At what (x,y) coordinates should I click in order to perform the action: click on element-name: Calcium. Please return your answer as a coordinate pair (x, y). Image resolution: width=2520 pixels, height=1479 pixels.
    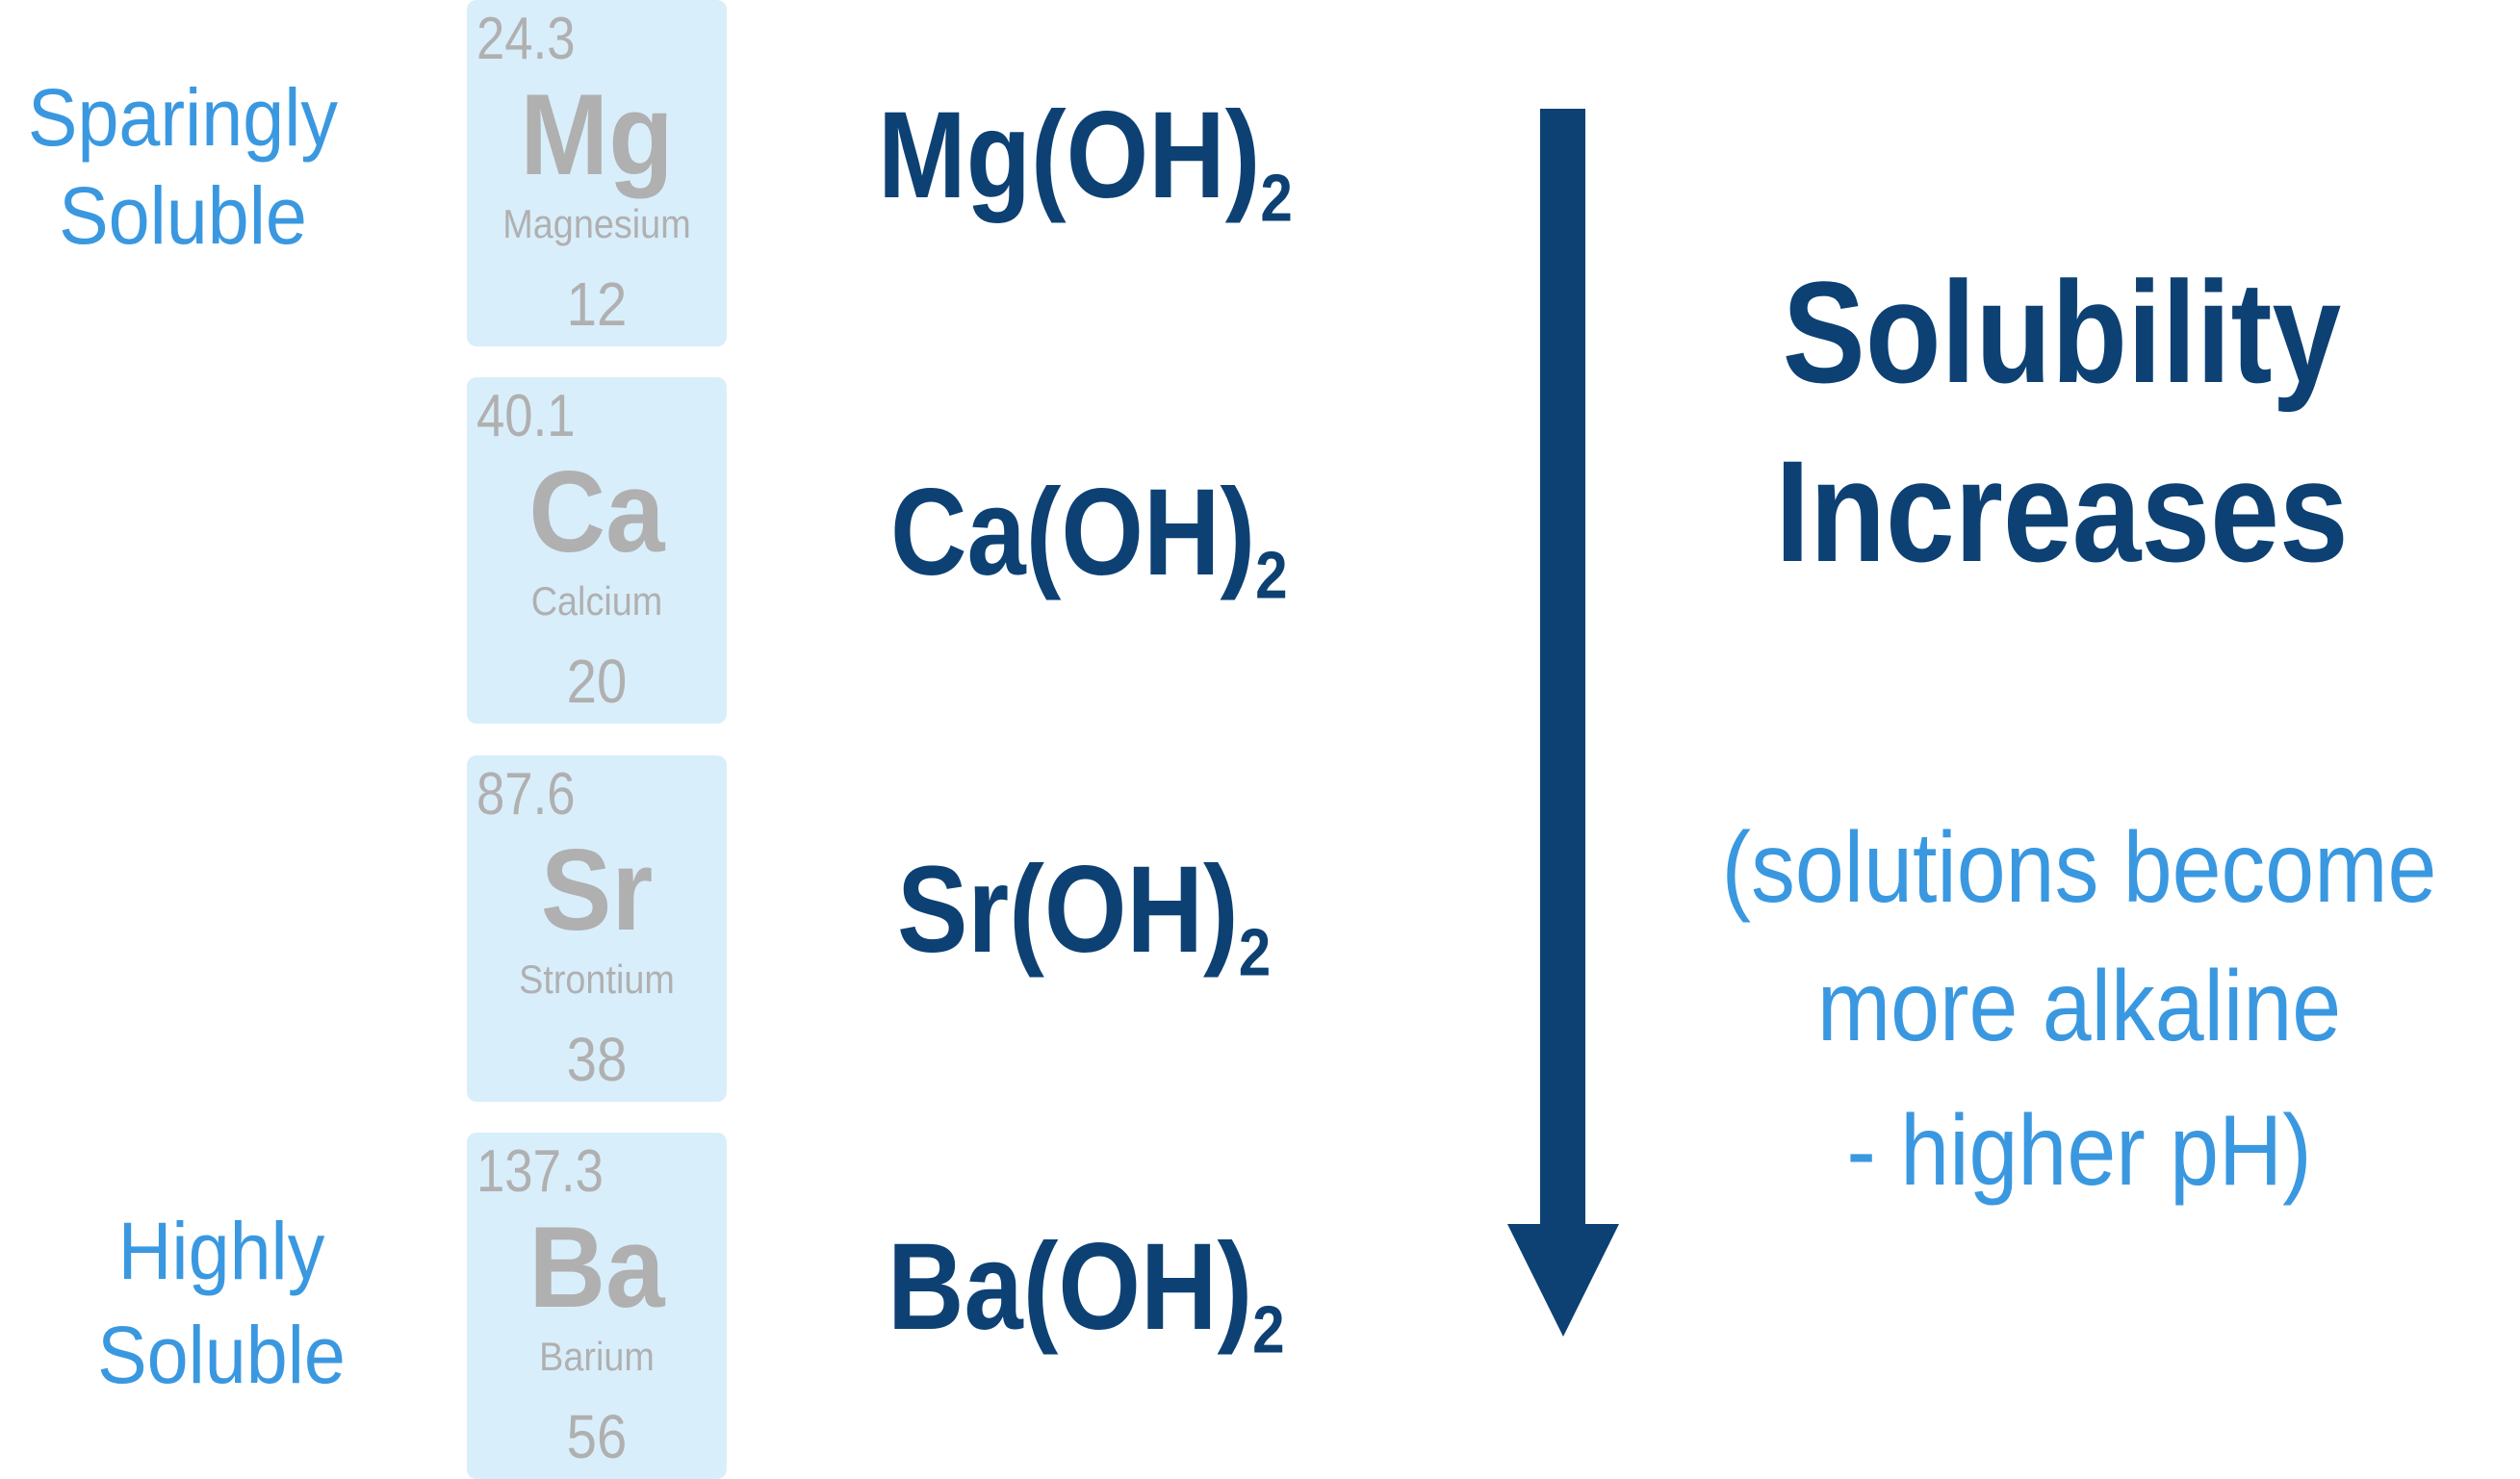
    Looking at the image, I should click on (597, 601).